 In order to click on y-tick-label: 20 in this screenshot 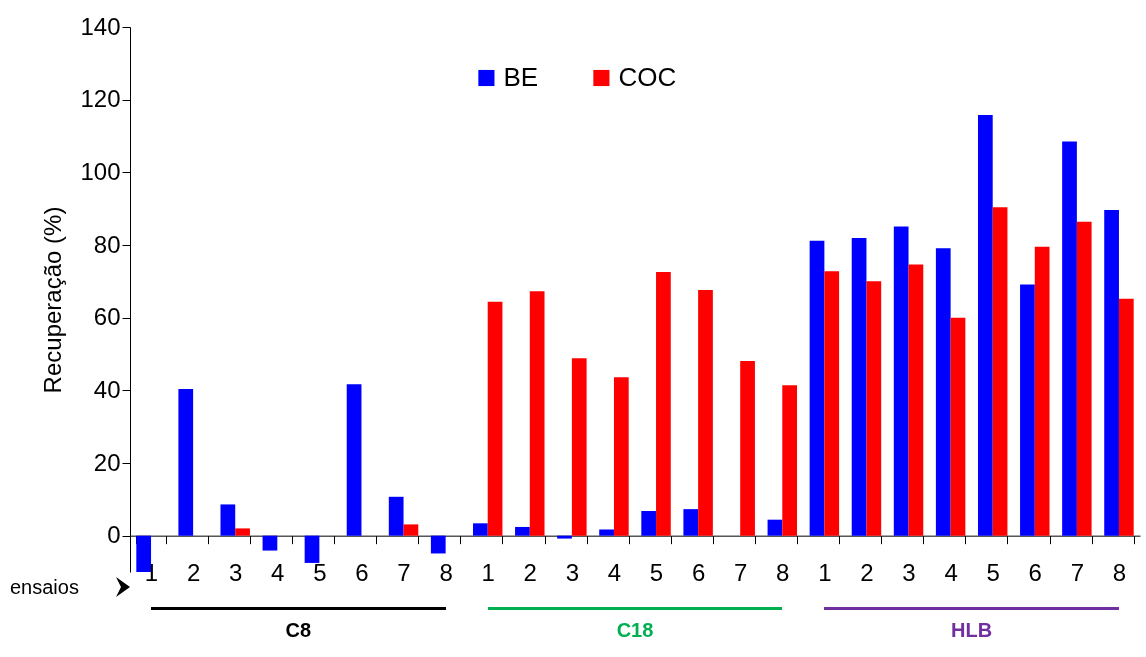, I will do `click(107, 462)`.